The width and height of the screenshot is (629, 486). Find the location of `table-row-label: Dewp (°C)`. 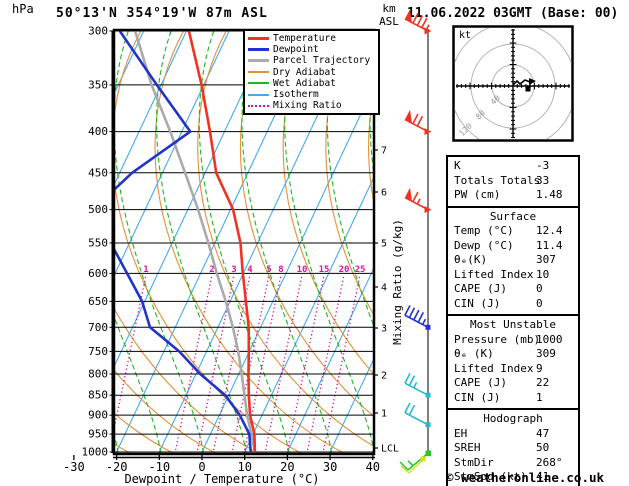

table-row-label: Dewp (°C) is located at coordinates (484, 245).